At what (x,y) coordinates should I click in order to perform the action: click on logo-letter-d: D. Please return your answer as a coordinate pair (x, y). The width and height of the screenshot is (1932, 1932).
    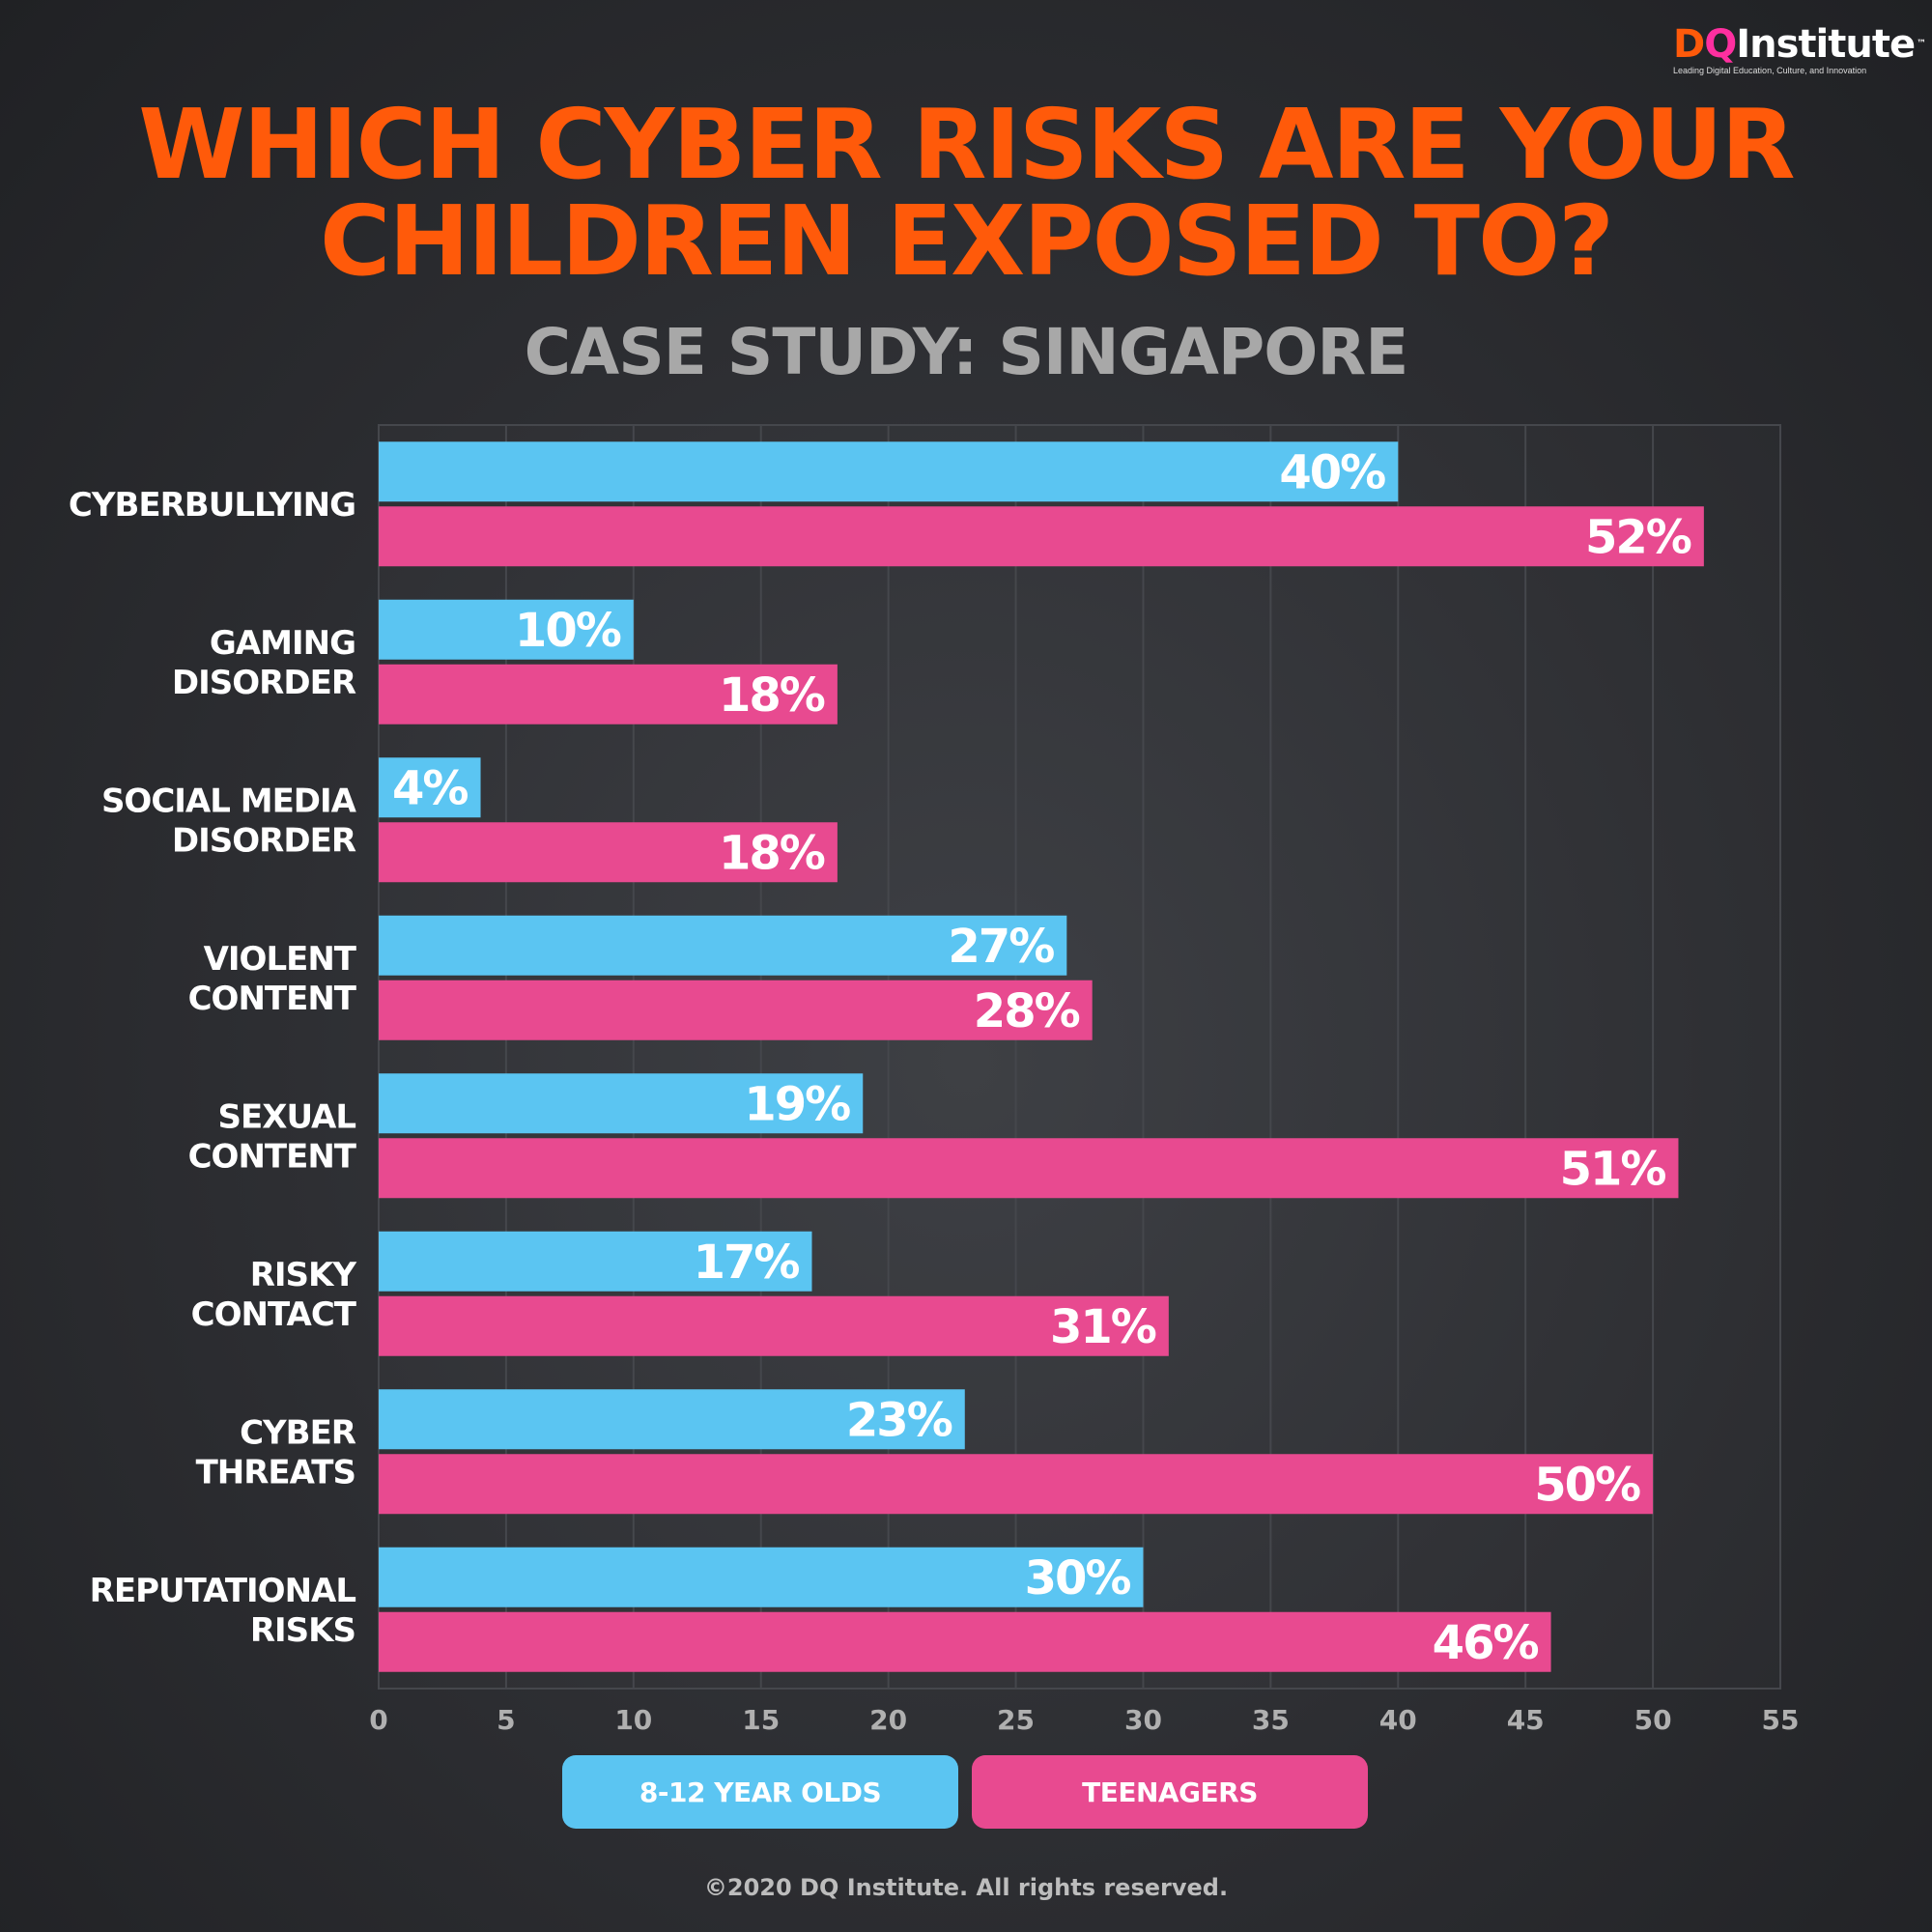
    Looking at the image, I should click on (1689, 44).